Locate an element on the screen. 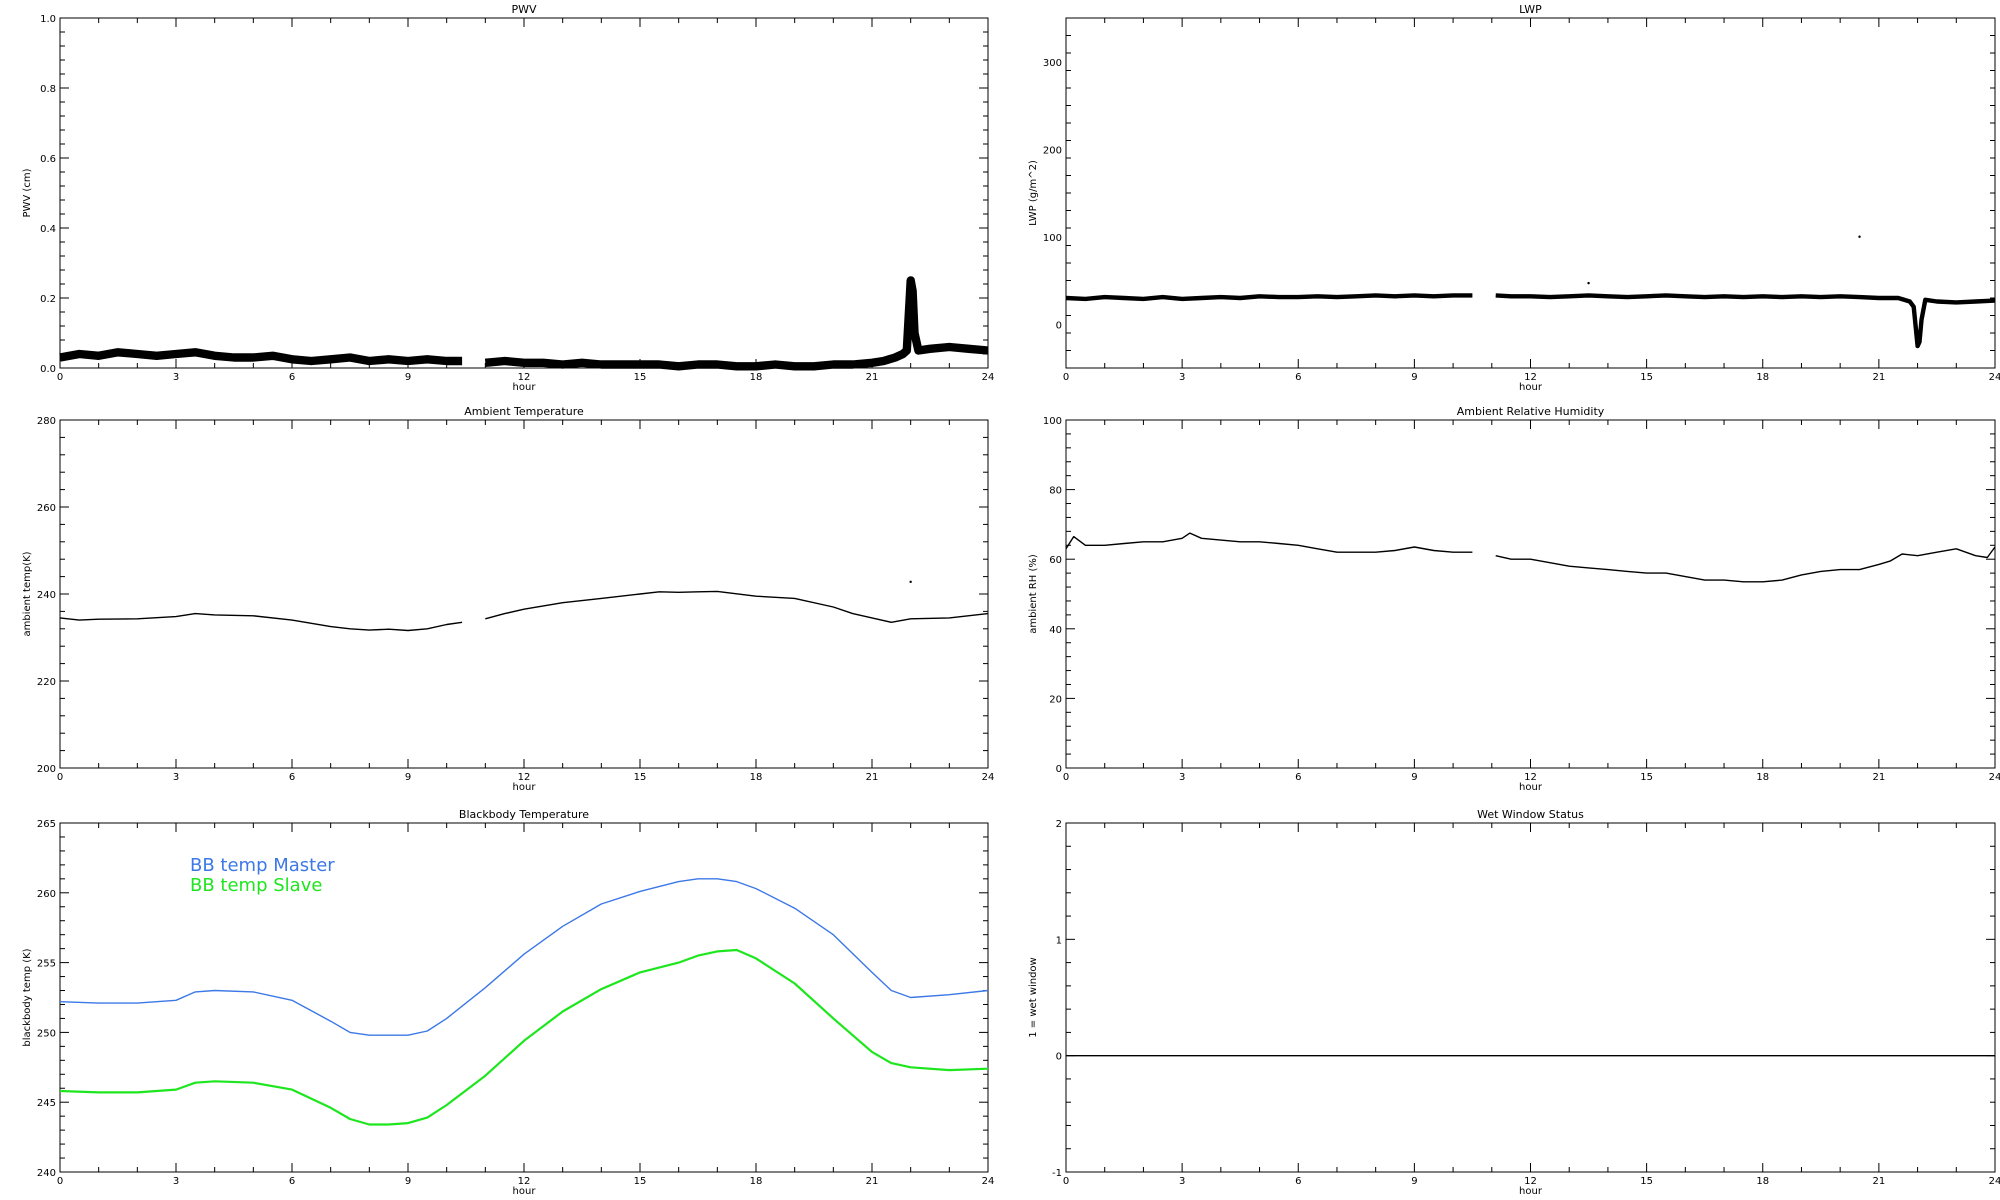 The width and height of the screenshot is (2000, 1200). y-tick-label: 0.2 is located at coordinates (48, 299).